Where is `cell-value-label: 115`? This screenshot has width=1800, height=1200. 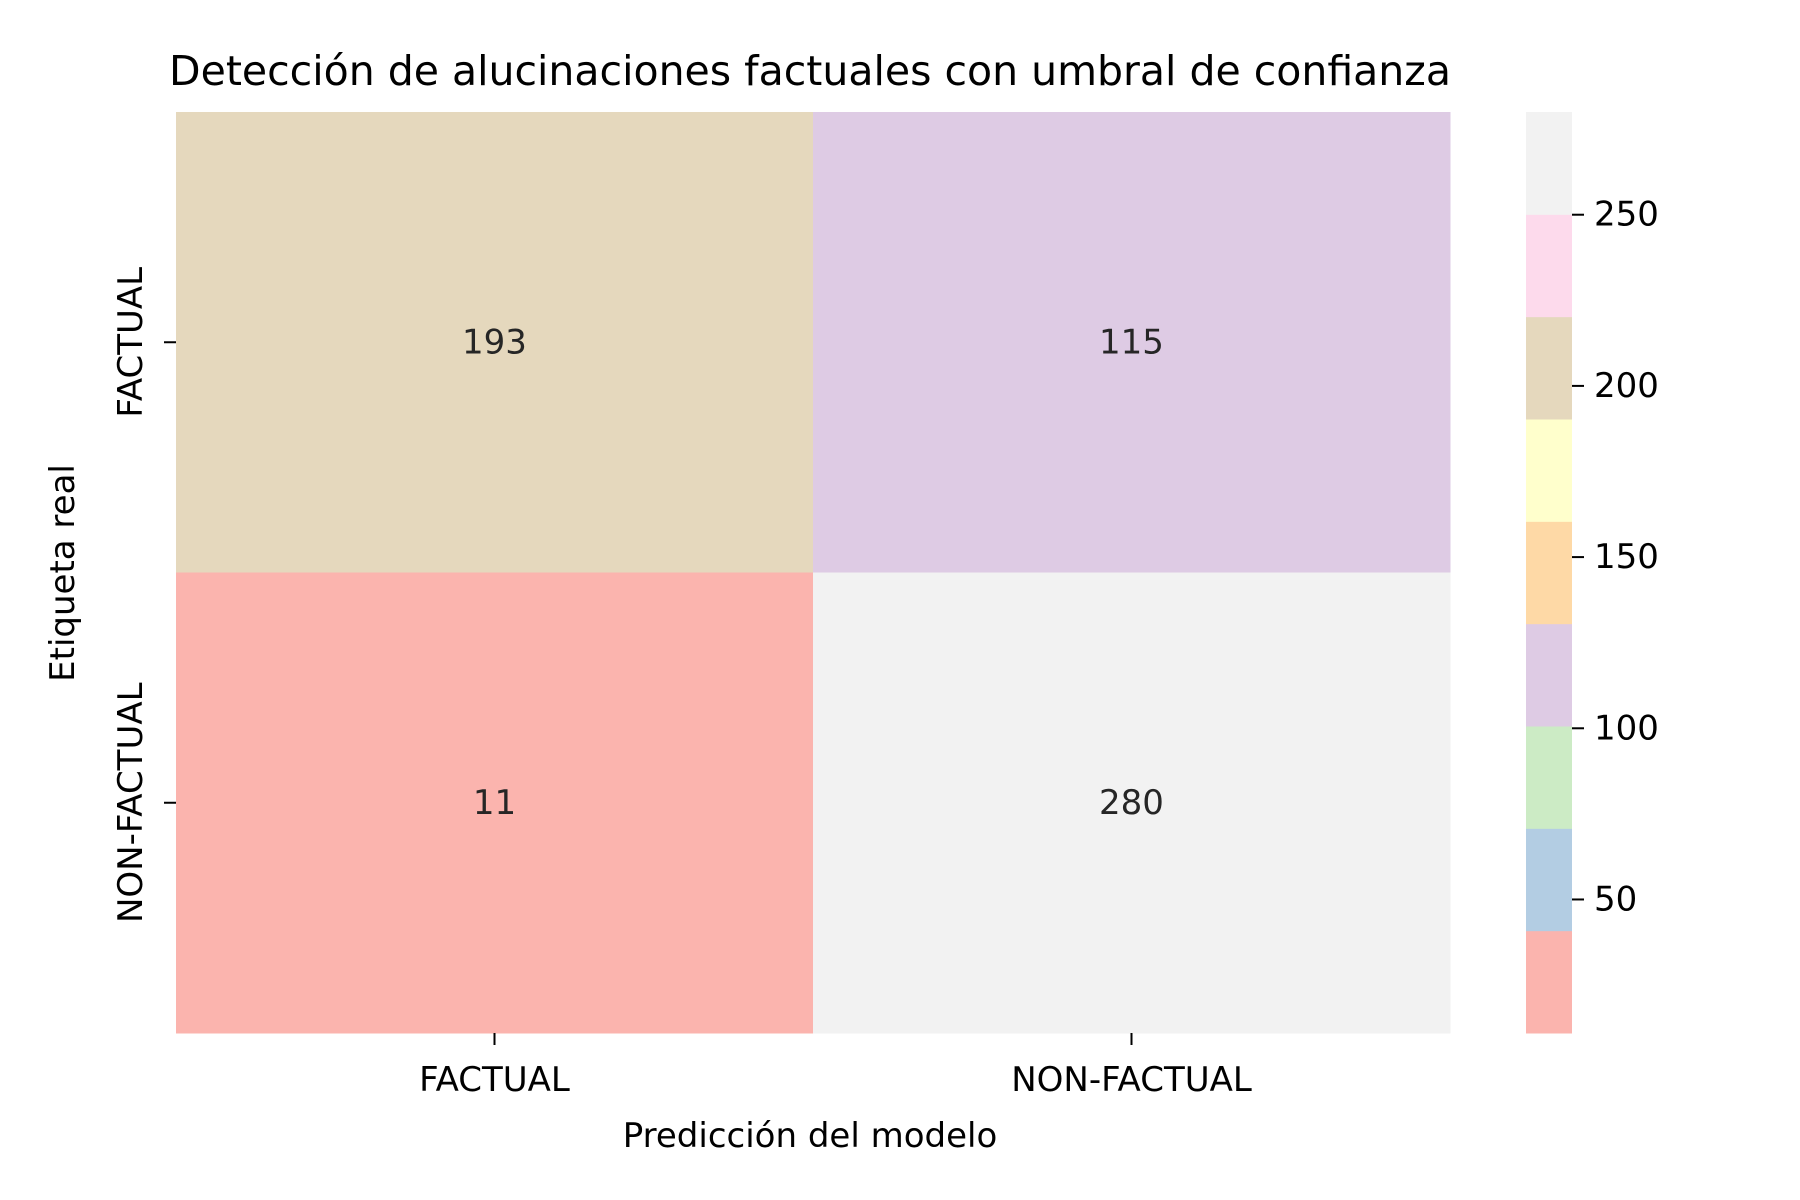 cell-value-label: 115 is located at coordinates (1131, 342).